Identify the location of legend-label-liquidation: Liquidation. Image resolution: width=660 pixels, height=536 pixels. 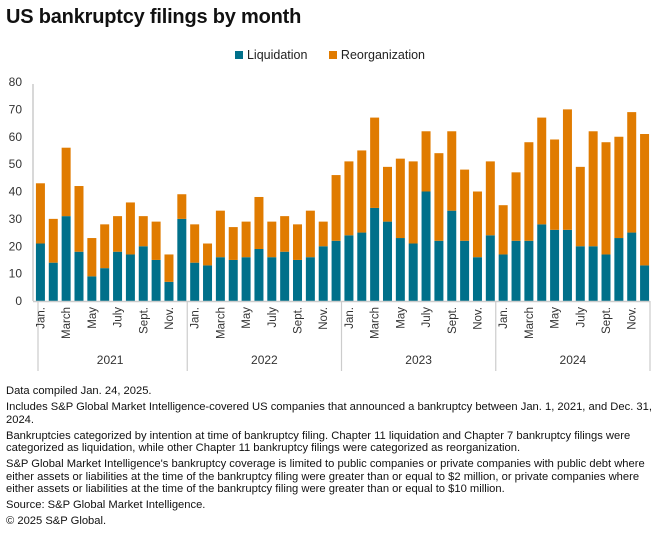
(277, 55).